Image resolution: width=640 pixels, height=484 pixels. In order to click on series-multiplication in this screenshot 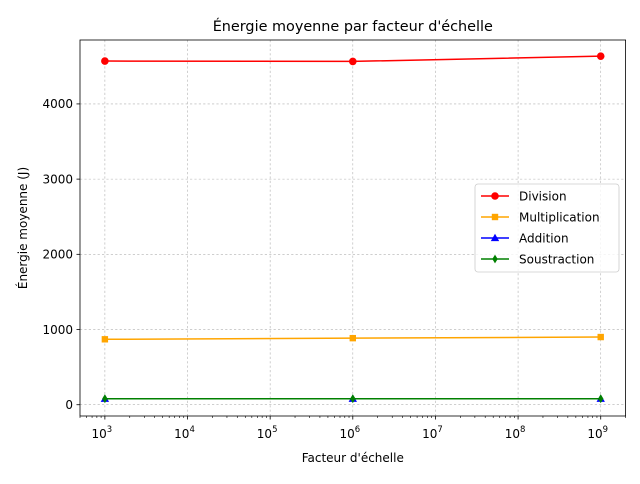, I will do `click(352, 338)`.